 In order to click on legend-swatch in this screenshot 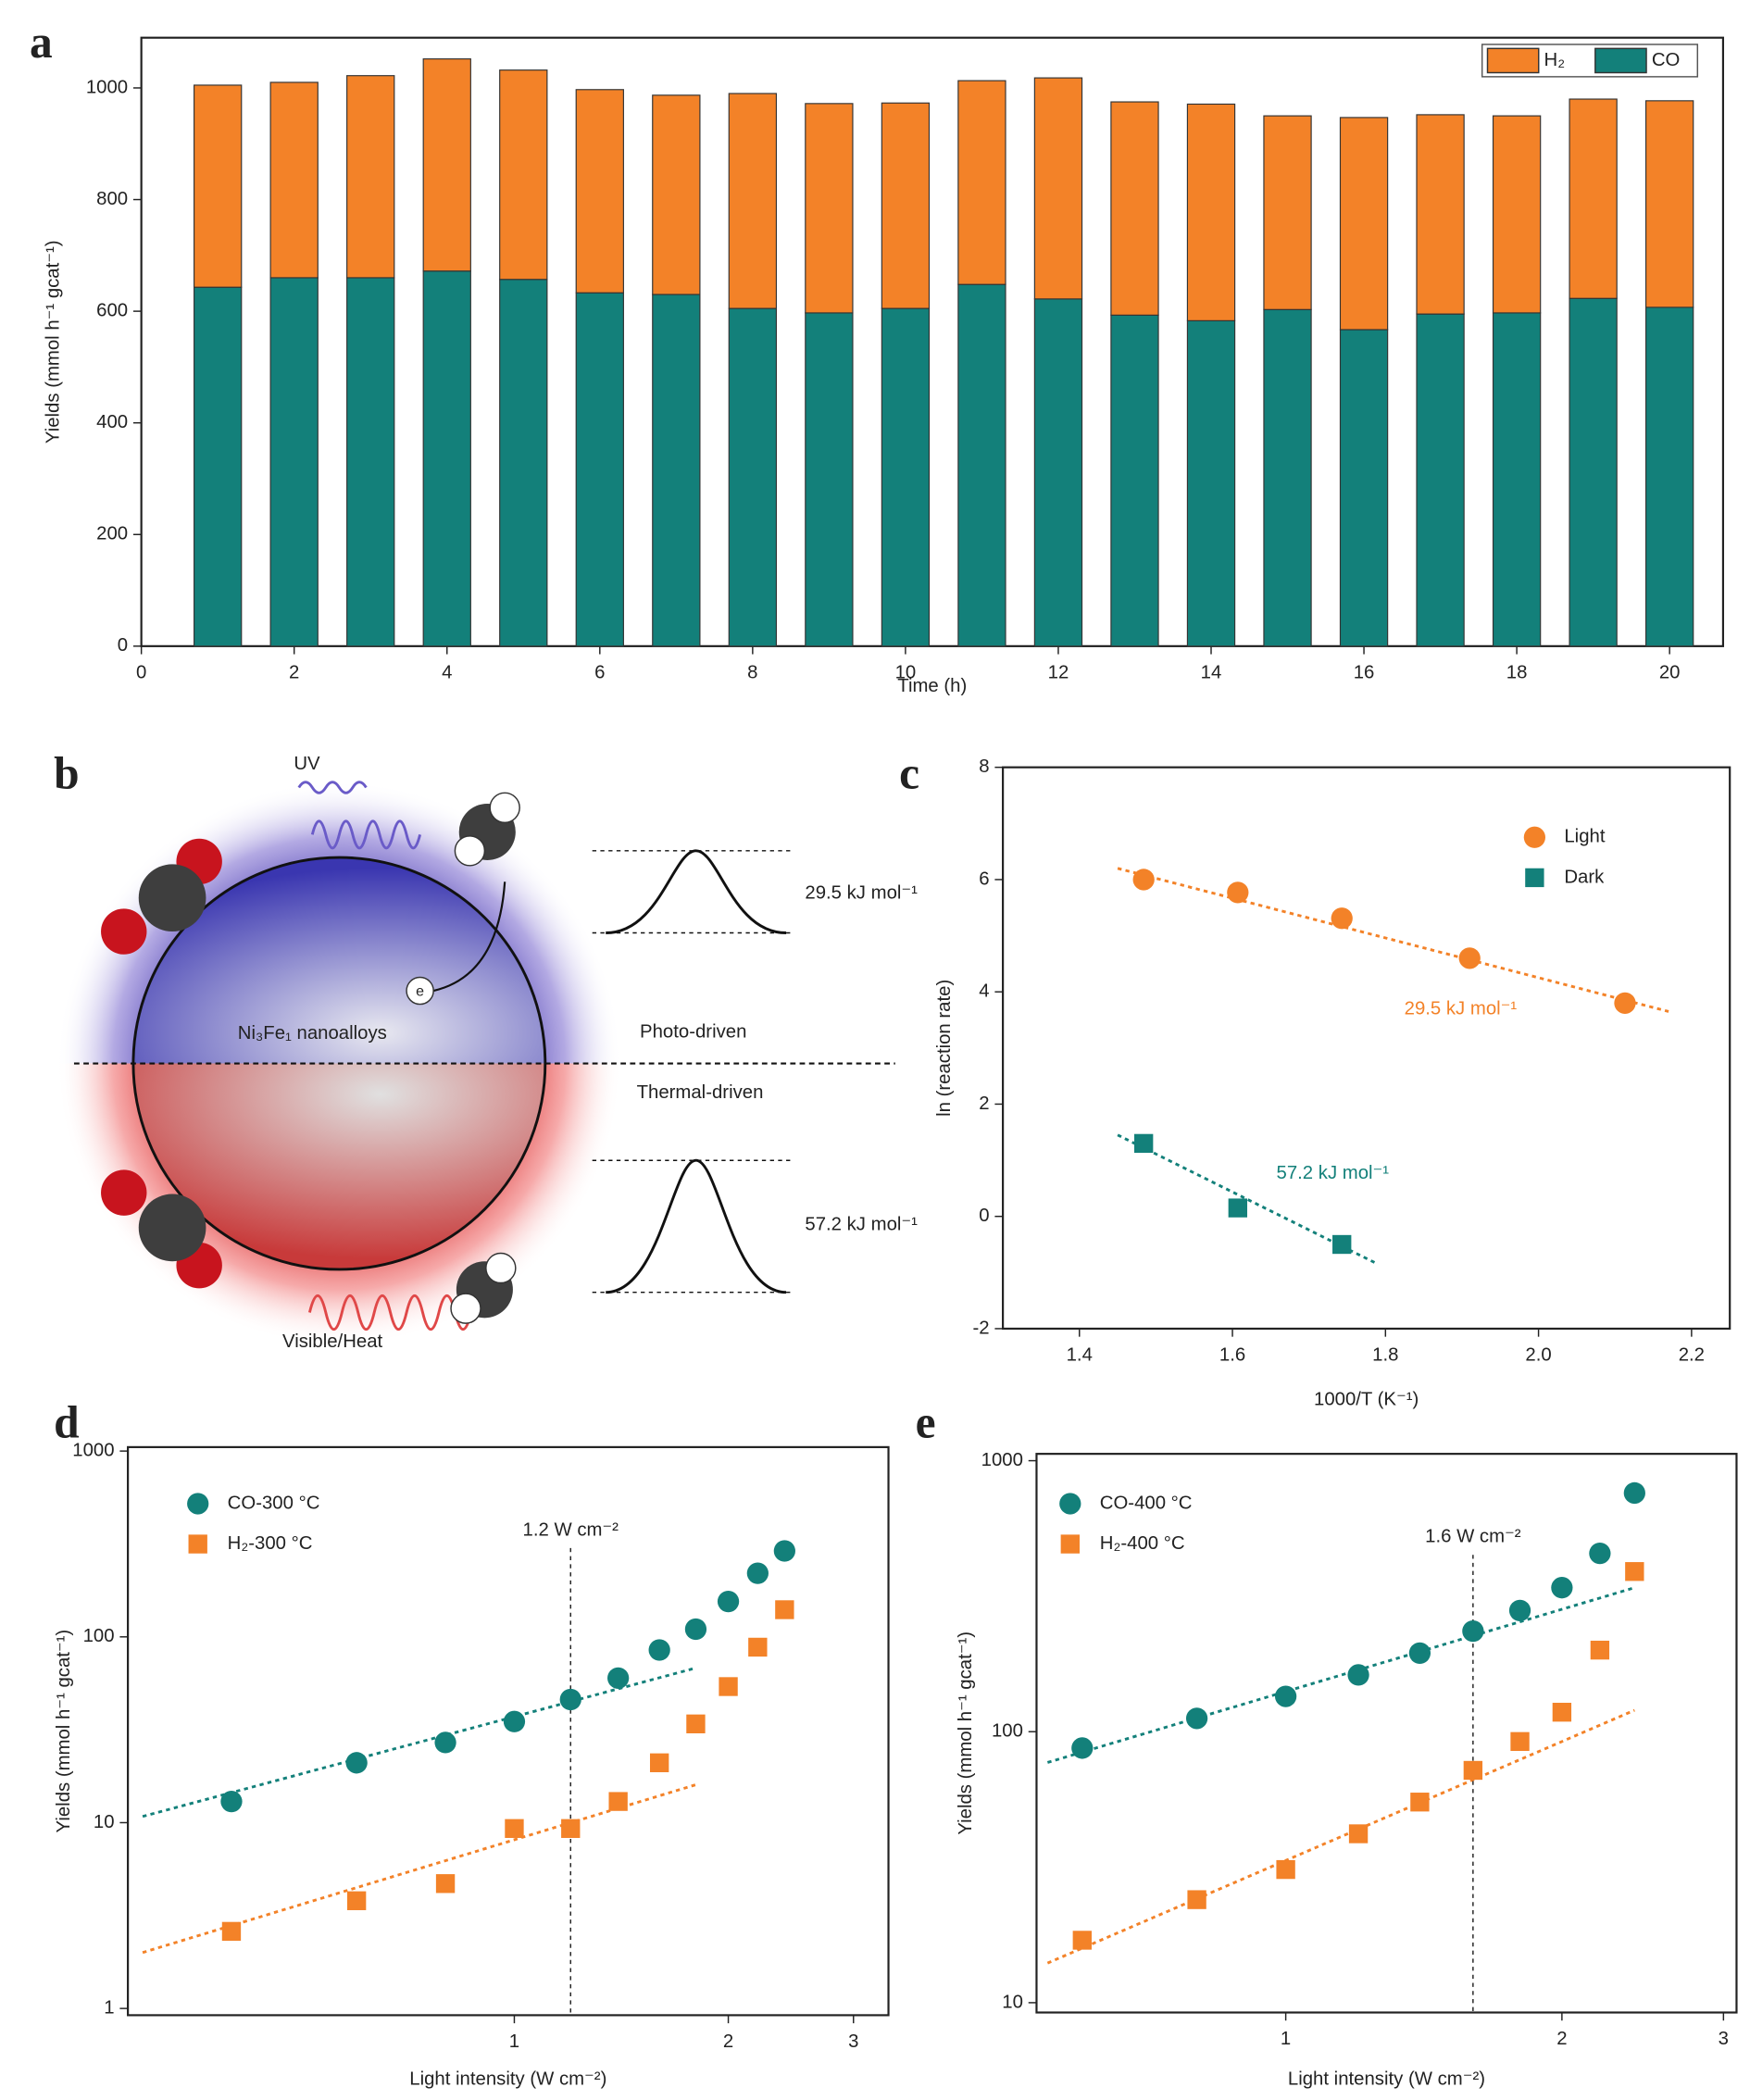, I will do `click(1620, 60)`.